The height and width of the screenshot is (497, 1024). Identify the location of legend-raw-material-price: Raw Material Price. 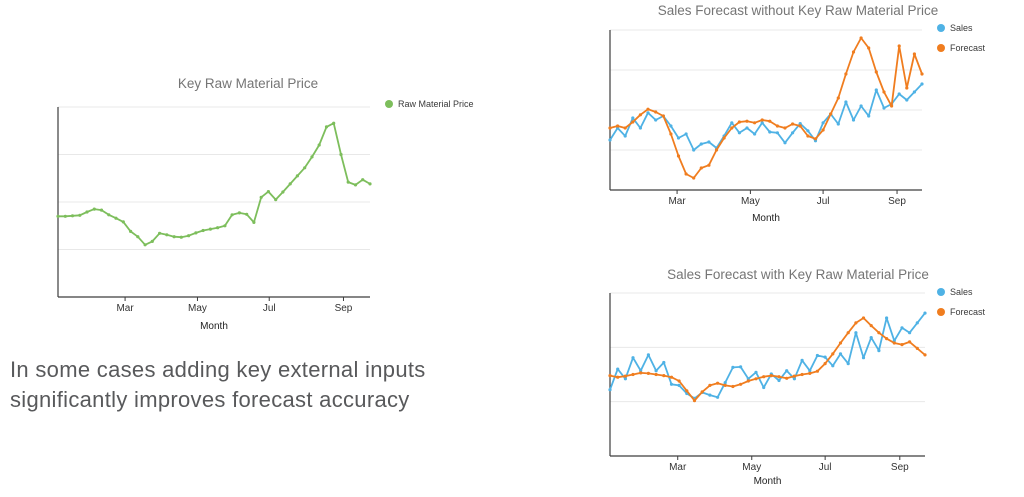
(429, 109).